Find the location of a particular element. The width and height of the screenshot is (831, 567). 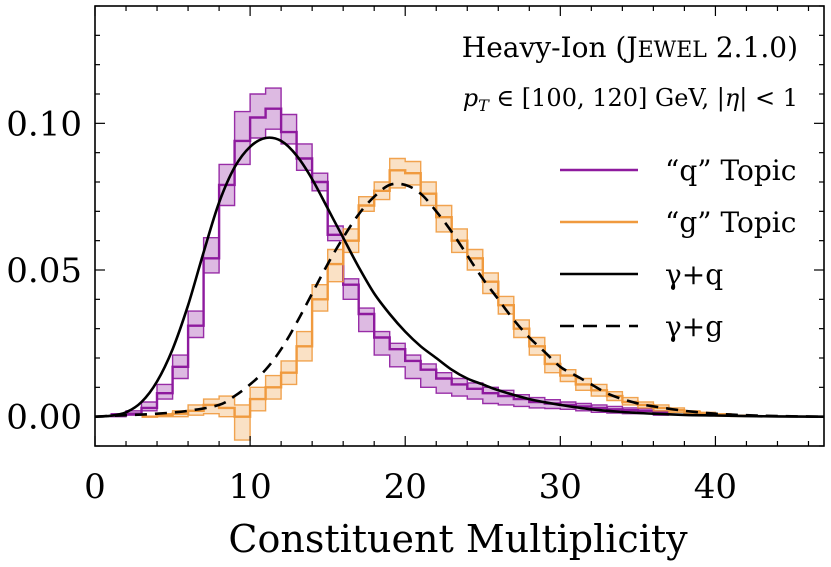

legend: “q” Topic “g” Topic γ+q γ+g is located at coordinates (678, 248).